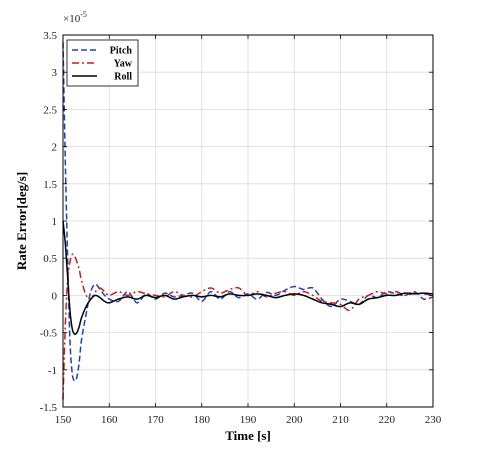 The width and height of the screenshot is (480, 458). What do you see at coordinates (55, 73) in the screenshot?
I see `y-tick-label: 3` at bounding box center [55, 73].